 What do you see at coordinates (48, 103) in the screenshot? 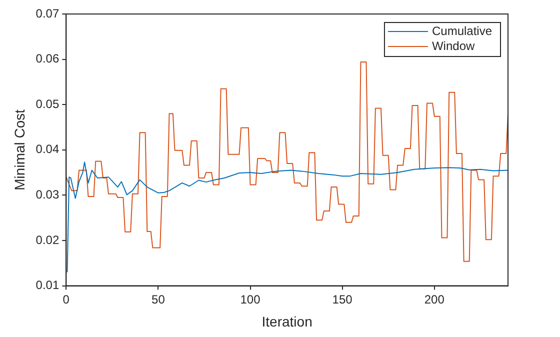
I see `y-tick-label: 0.05` at bounding box center [48, 103].